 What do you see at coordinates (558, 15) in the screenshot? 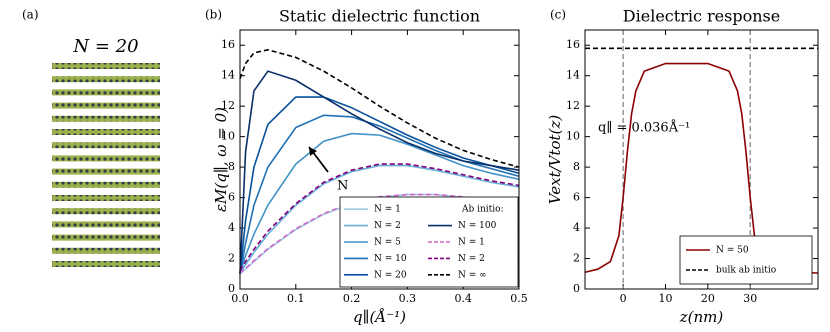
I see `panel-label: (c)` at bounding box center [558, 15].